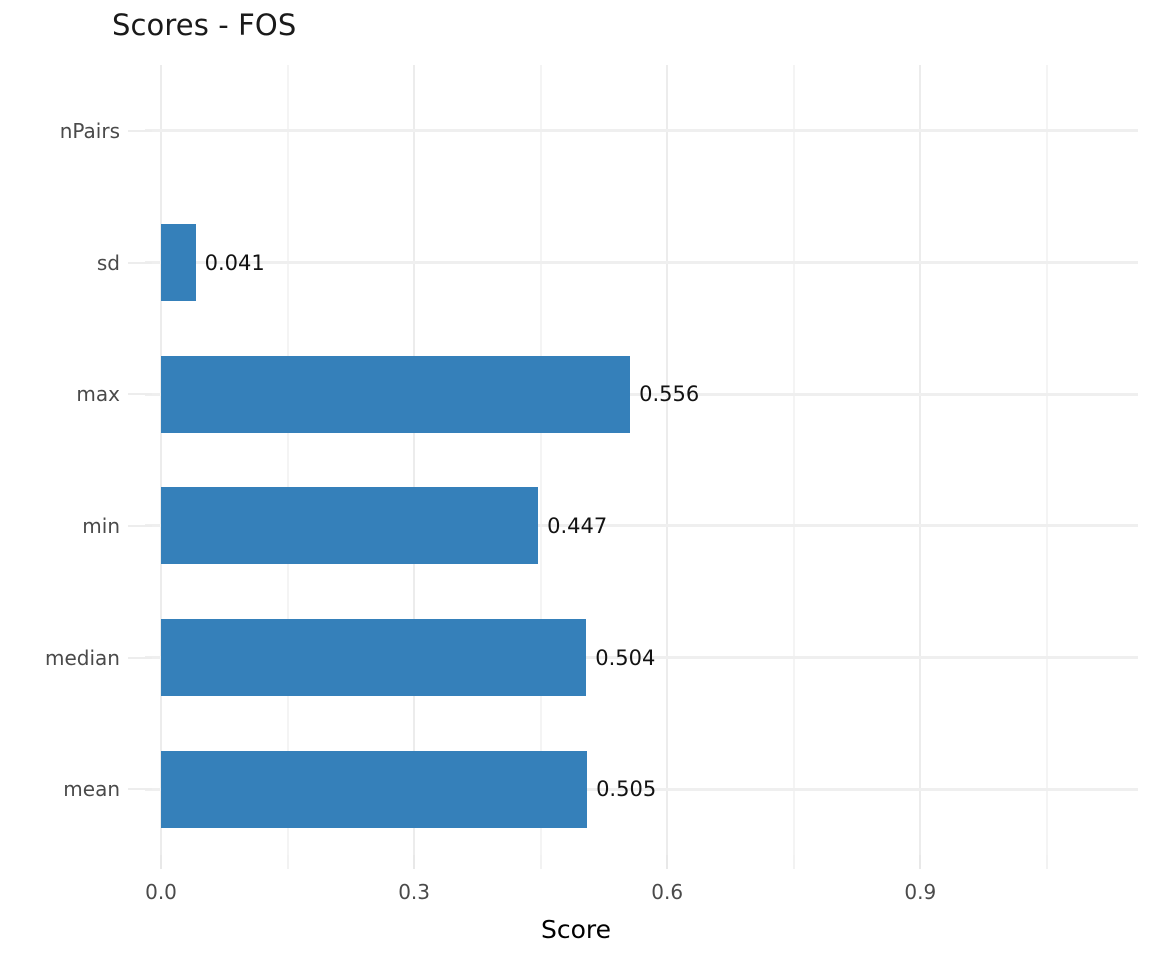  What do you see at coordinates (91, 789) in the screenshot?
I see `y-axis-label-mean: mean` at bounding box center [91, 789].